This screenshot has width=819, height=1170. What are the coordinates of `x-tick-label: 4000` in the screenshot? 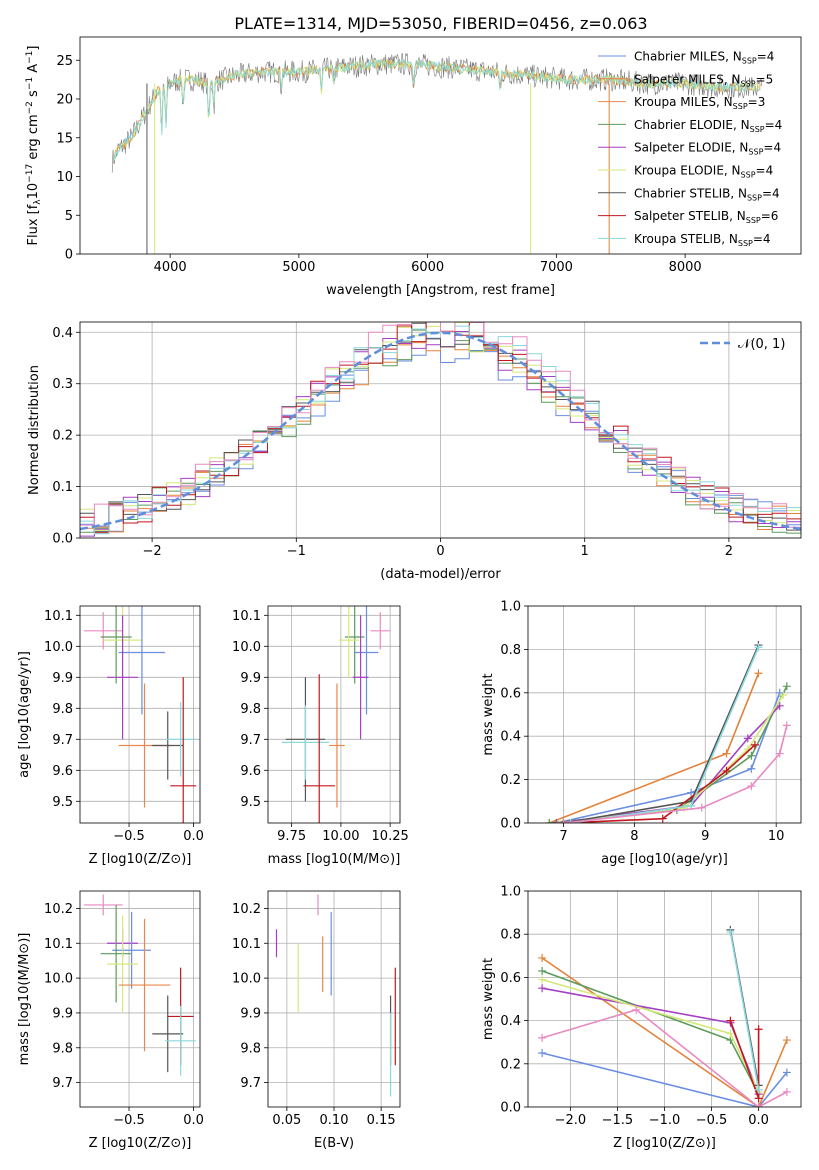 It's located at (170, 267).